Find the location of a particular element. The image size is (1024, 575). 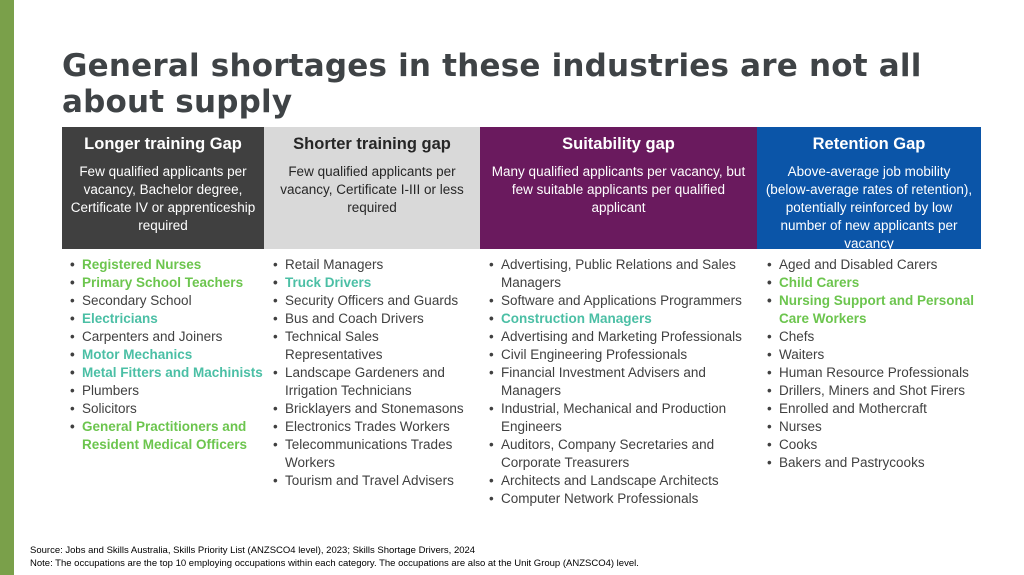

list-item: Carpenters and Joiners is located at coordinates (166, 337).